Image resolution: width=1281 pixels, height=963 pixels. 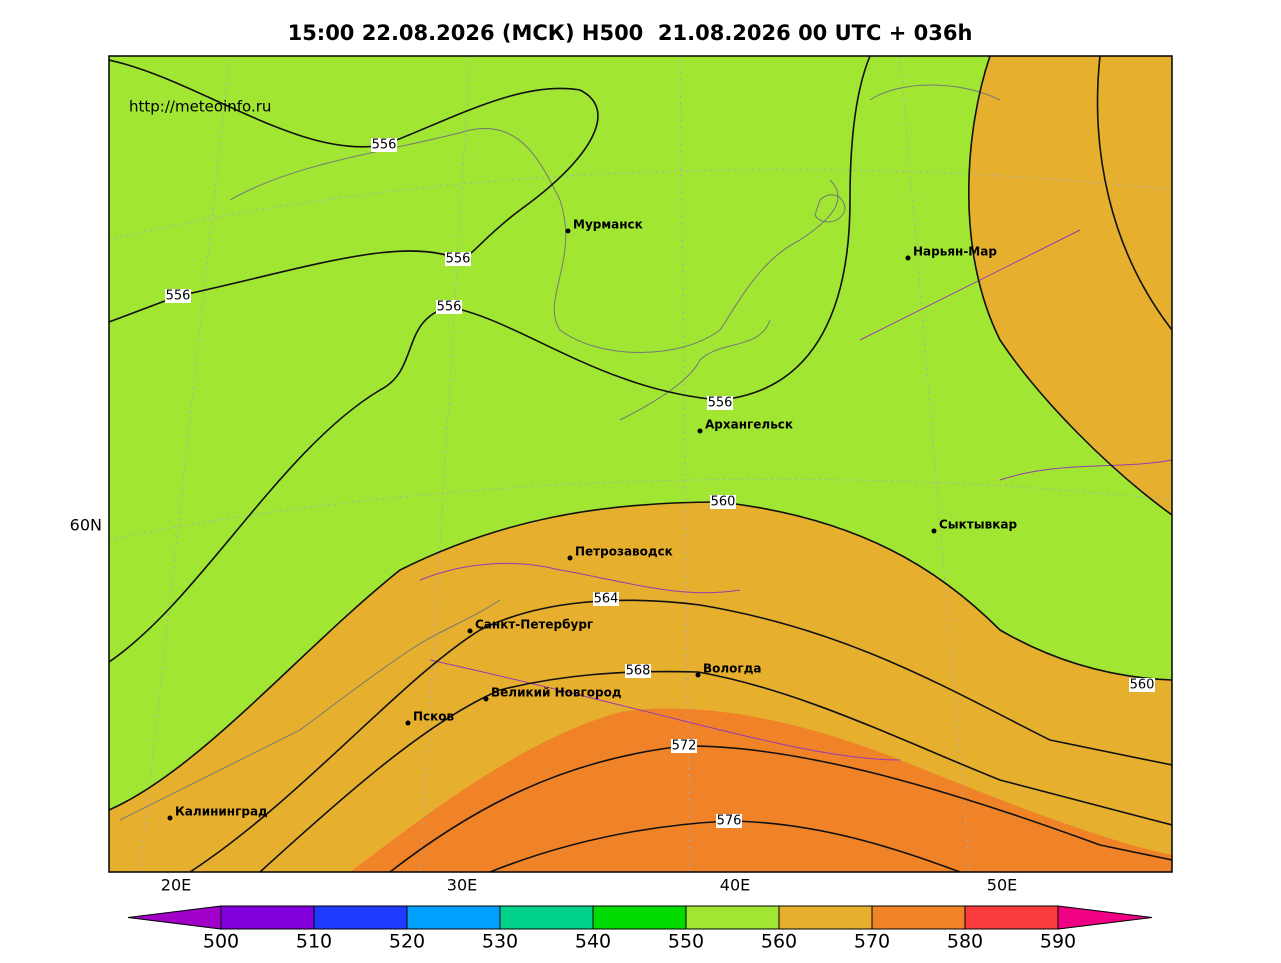 I want to click on city-label: Нарьян-Мар, so click(x=955, y=252).